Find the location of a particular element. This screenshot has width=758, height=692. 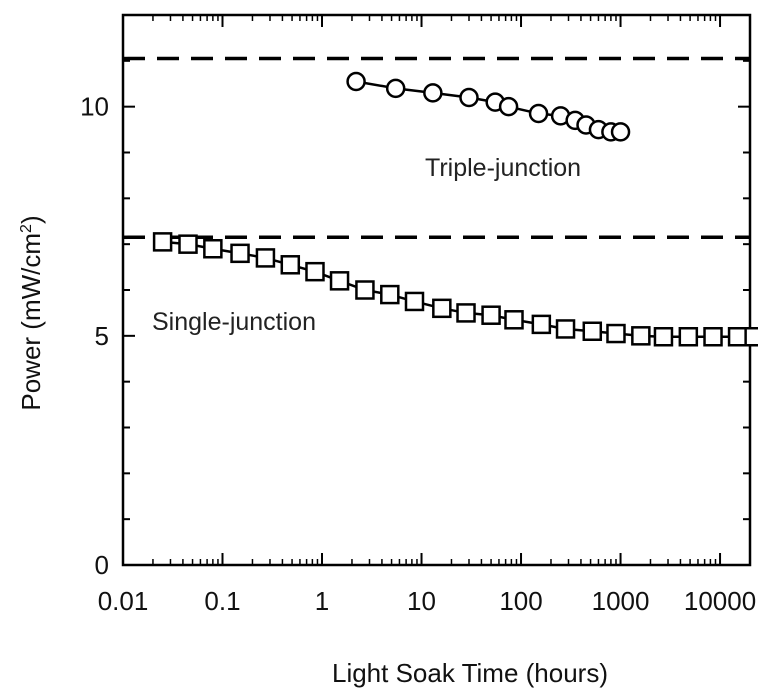

x-tick-label: 0.1 is located at coordinates (222, 601).